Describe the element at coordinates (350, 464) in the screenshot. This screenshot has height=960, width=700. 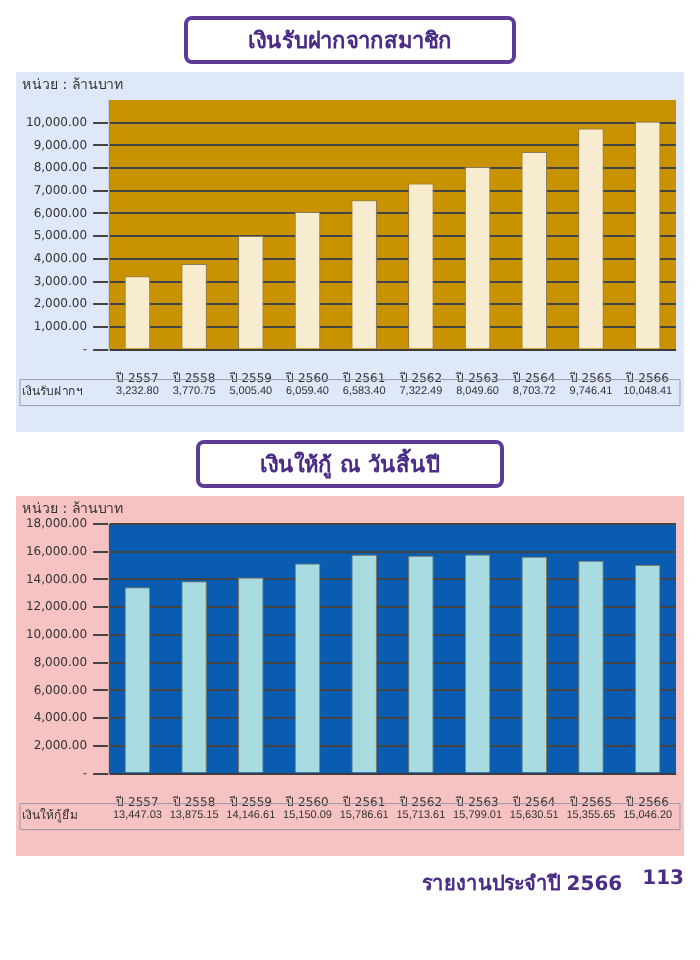
I see `chart-title: เงินให้กู้ ณ วันสิ้นปี` at that location.